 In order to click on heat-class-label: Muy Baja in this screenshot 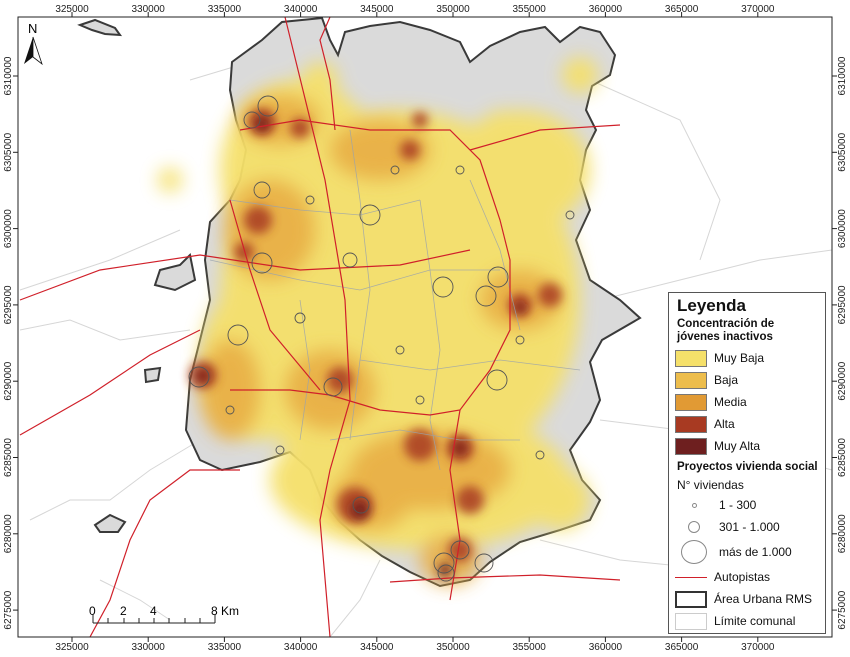, I will do `click(739, 358)`.